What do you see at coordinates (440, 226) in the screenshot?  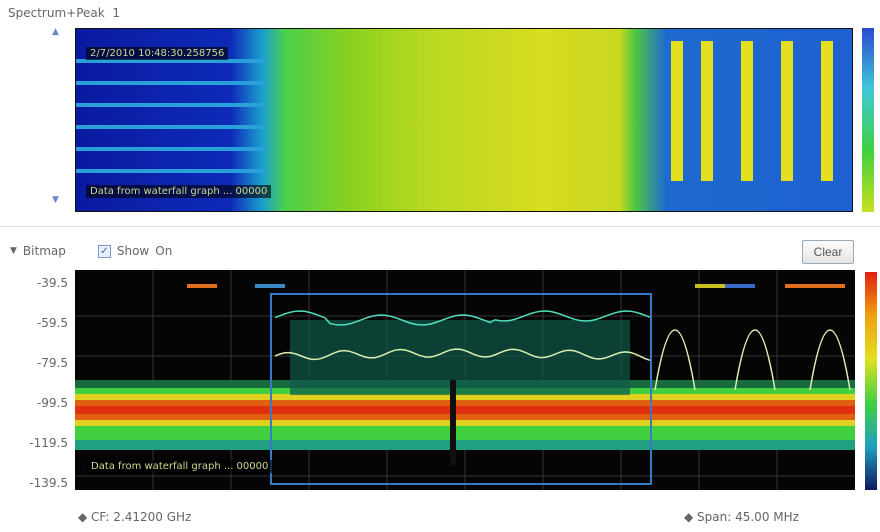 I see `divider` at bounding box center [440, 226].